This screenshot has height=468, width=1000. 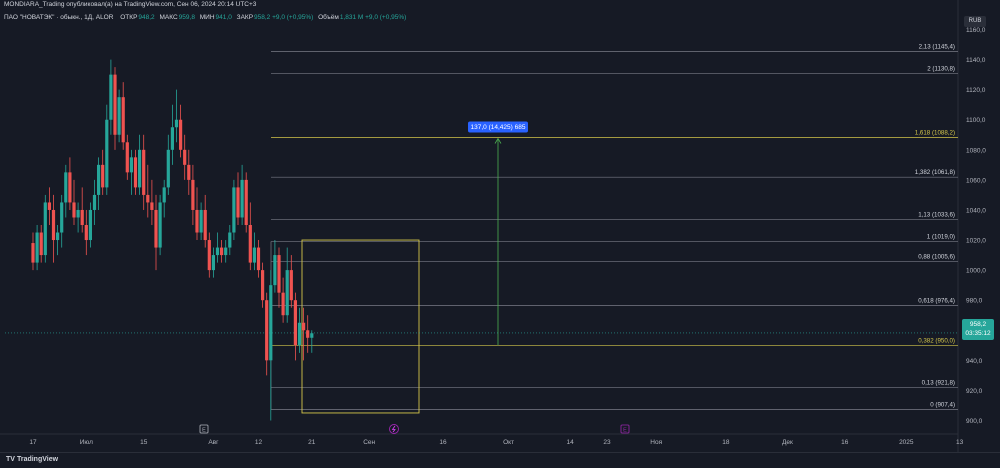 What do you see at coordinates (656, 442) in the screenshot?
I see `time-tick-label: Ноя` at bounding box center [656, 442].